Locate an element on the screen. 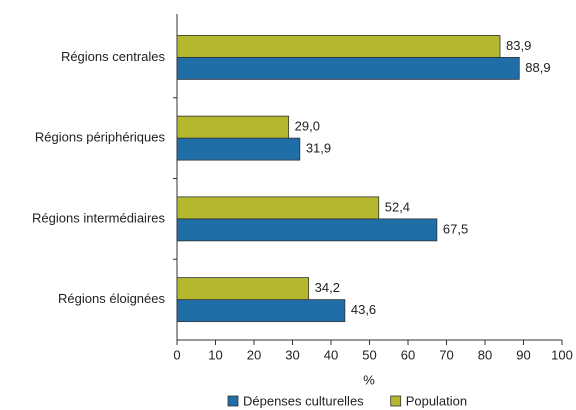  y-tick-label: Régions éloignées is located at coordinates (111, 298).